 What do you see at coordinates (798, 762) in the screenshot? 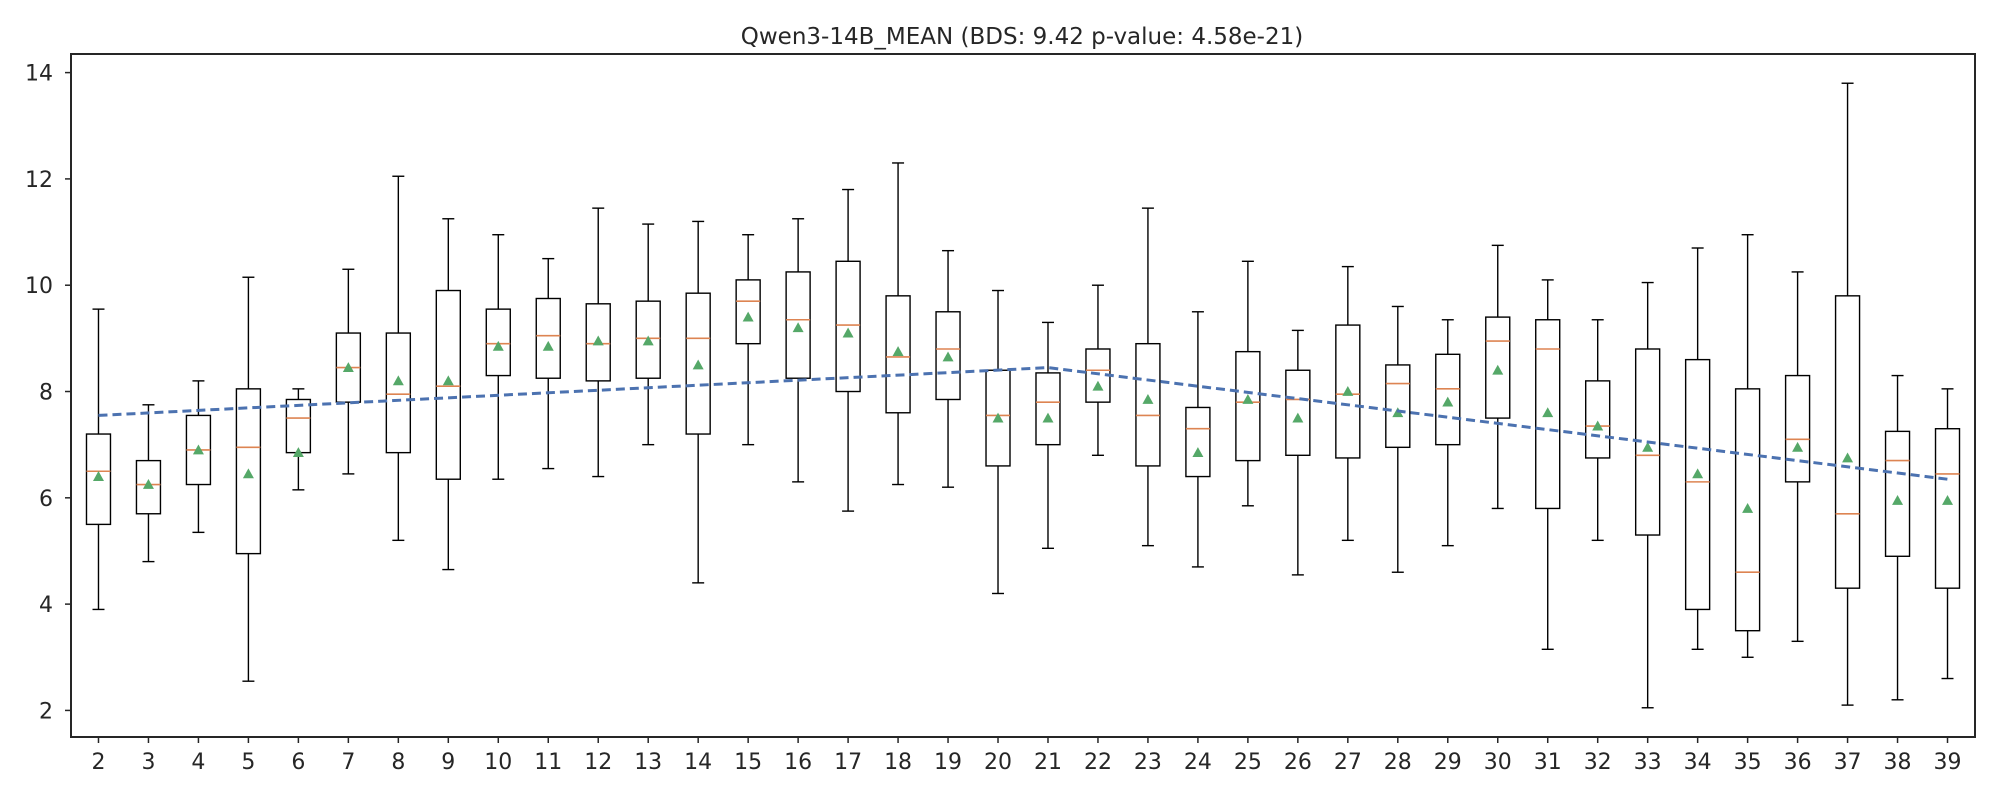
I see `x-tick-label: 16` at bounding box center [798, 762].